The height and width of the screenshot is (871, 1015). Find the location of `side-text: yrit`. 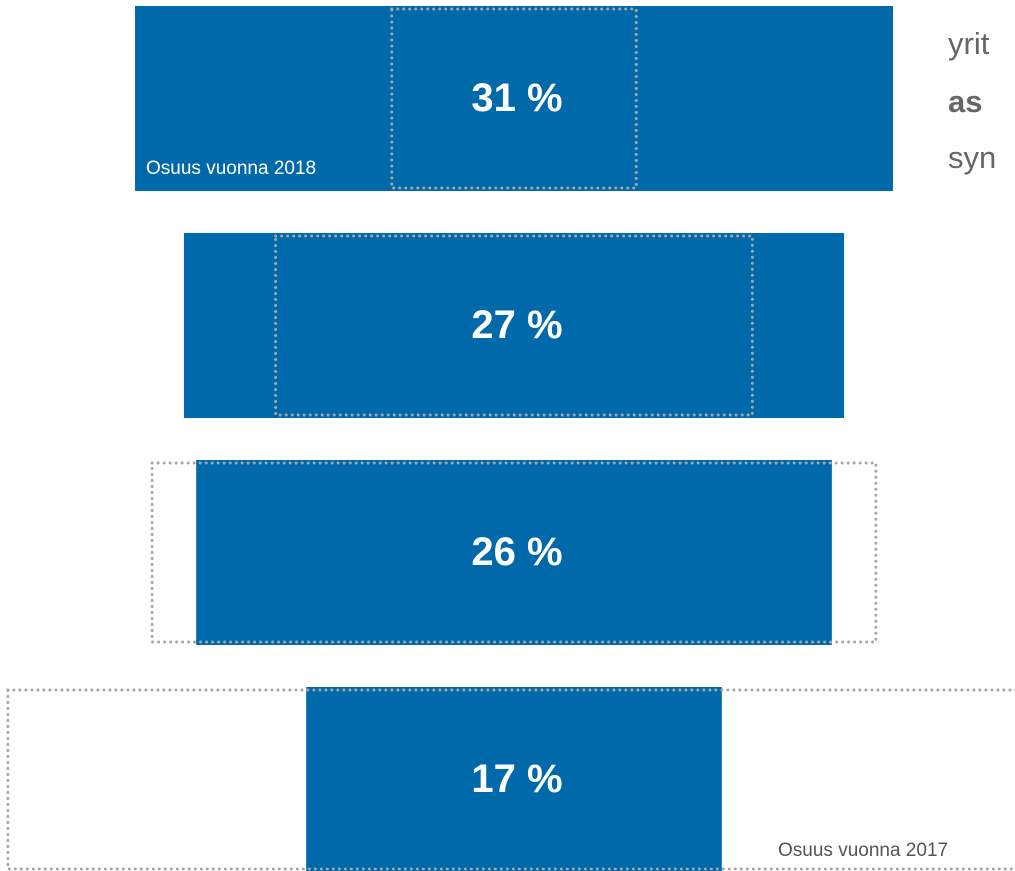

side-text: yrit is located at coordinates (969, 43).